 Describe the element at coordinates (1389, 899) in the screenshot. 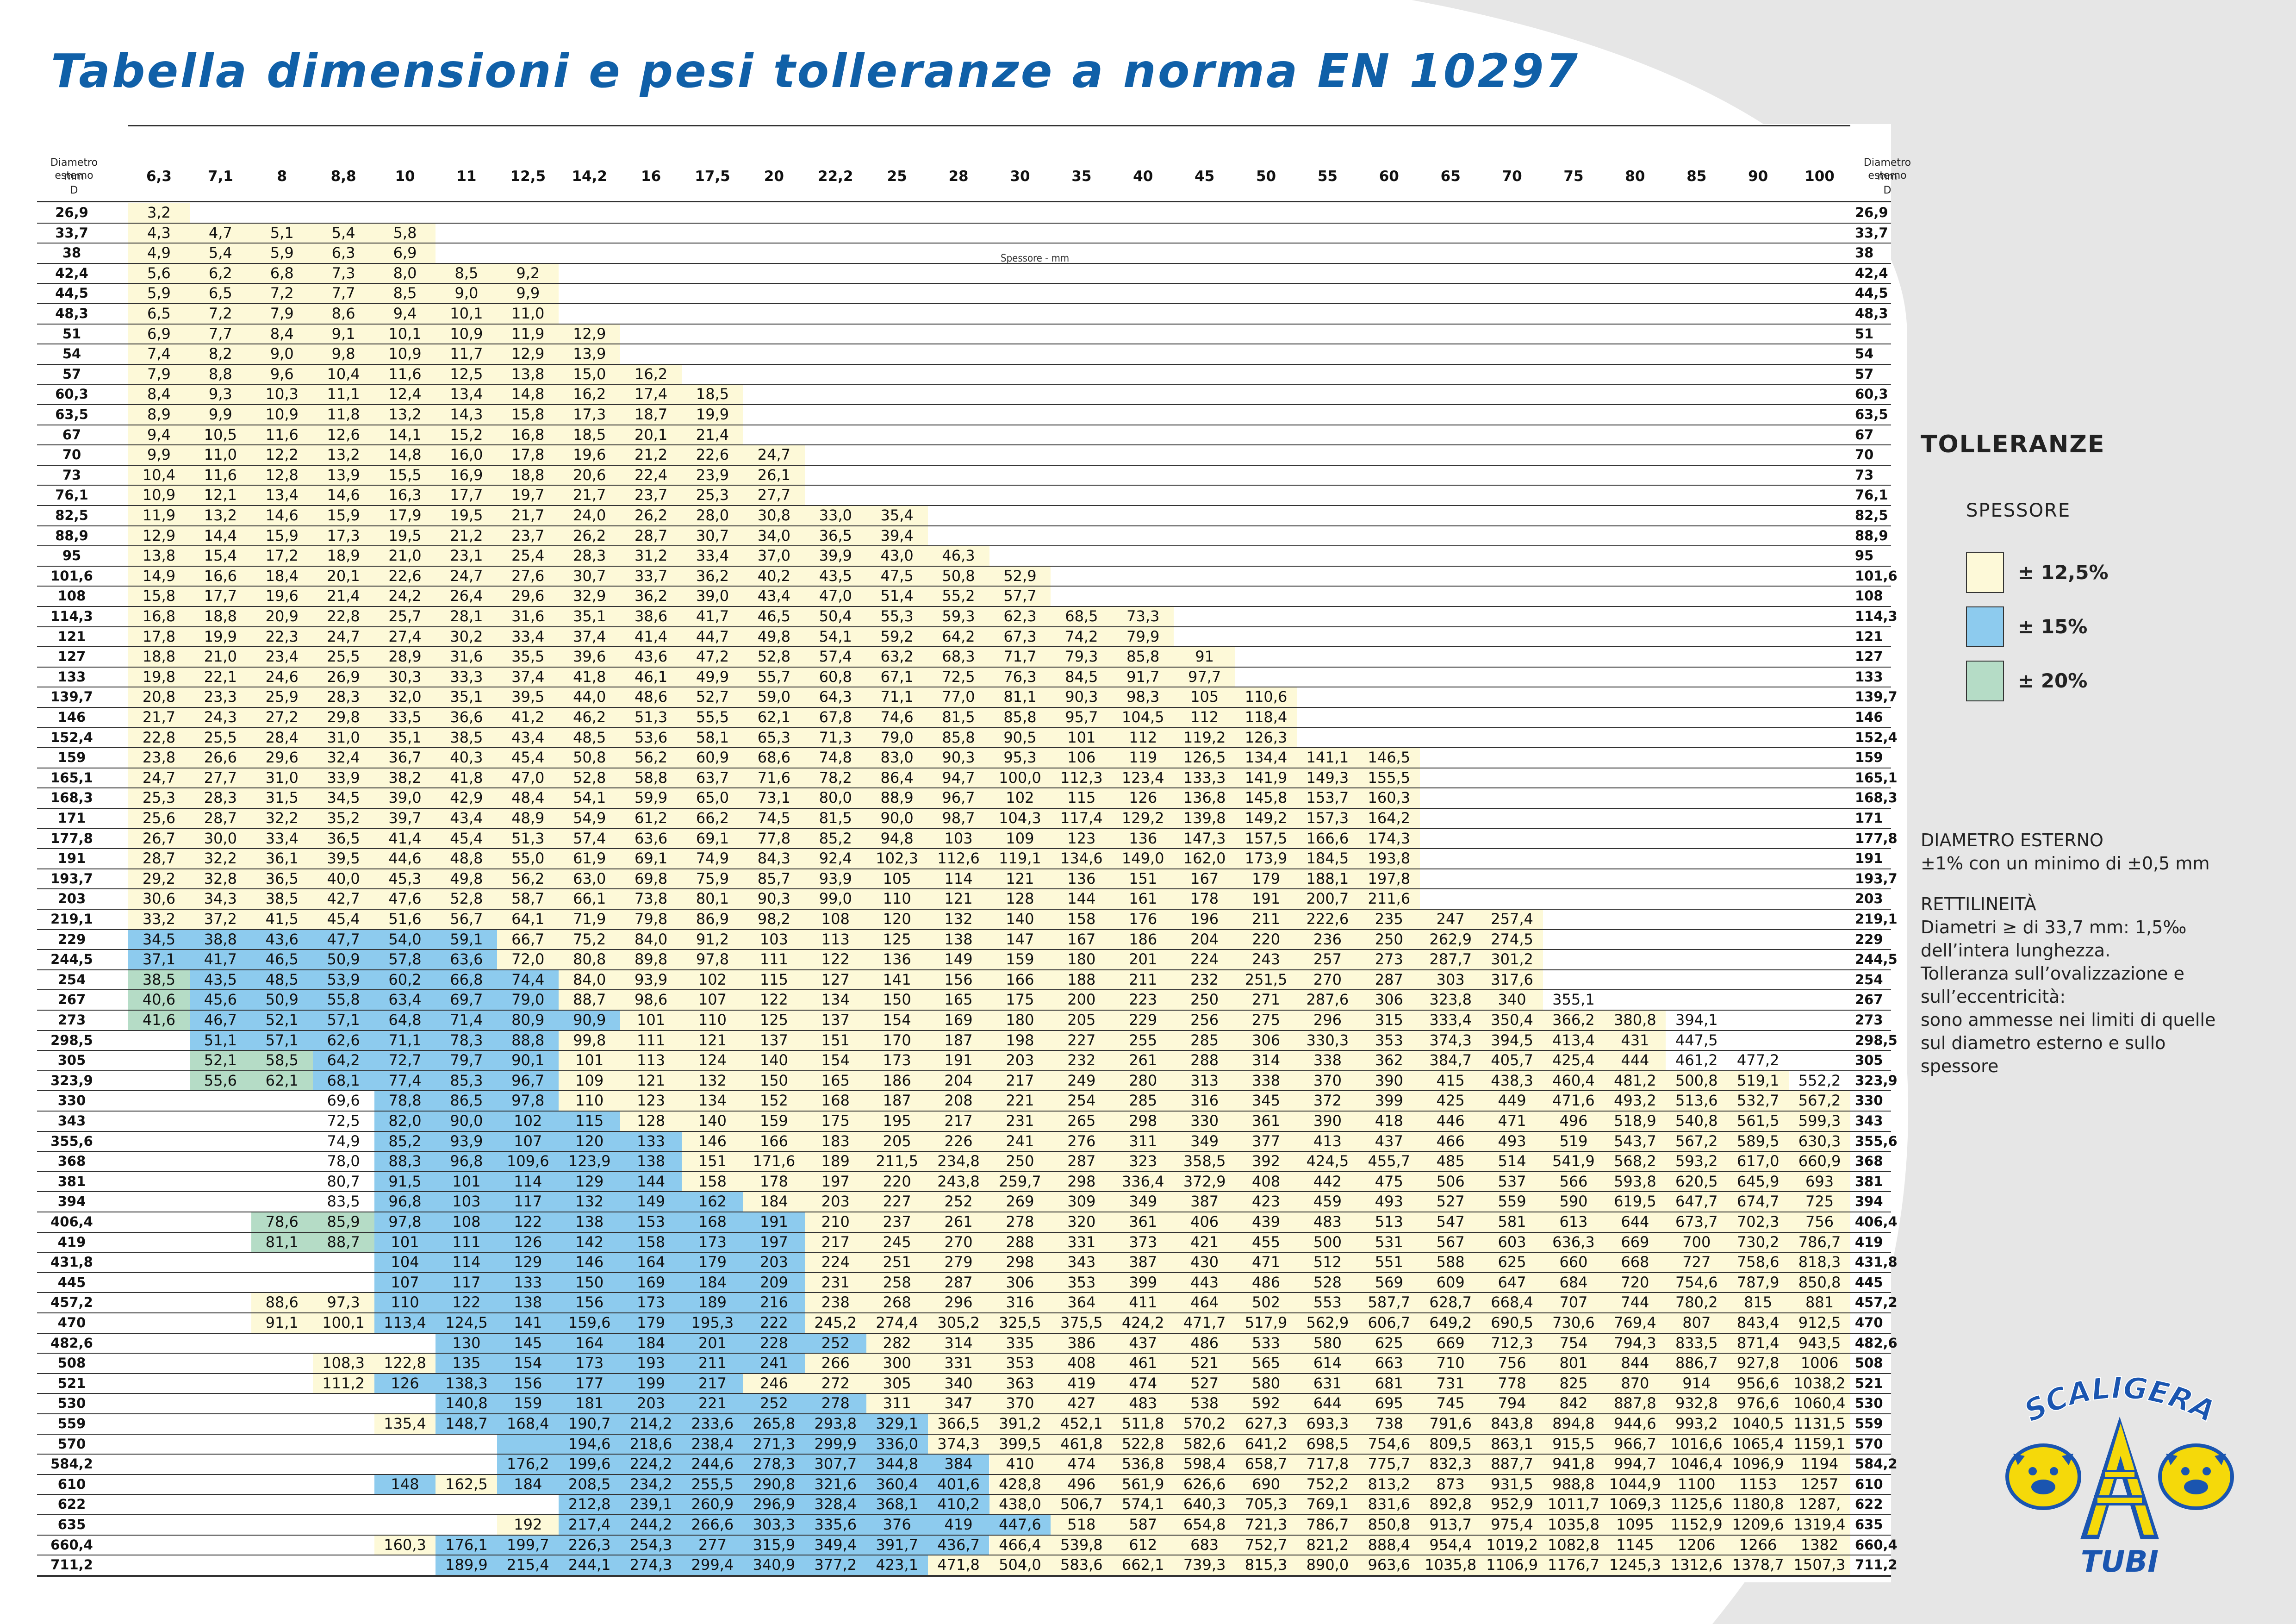

I see `table-cell: 211,6` at that location.